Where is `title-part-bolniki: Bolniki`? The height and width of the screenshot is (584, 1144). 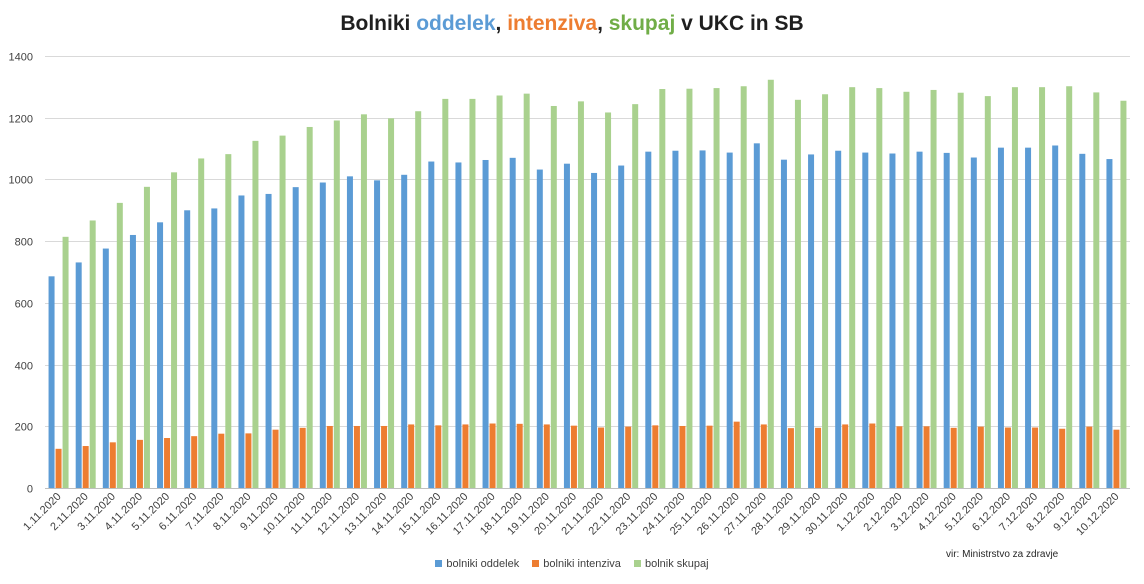 title-part-bolniki: Bolniki is located at coordinates (378, 23).